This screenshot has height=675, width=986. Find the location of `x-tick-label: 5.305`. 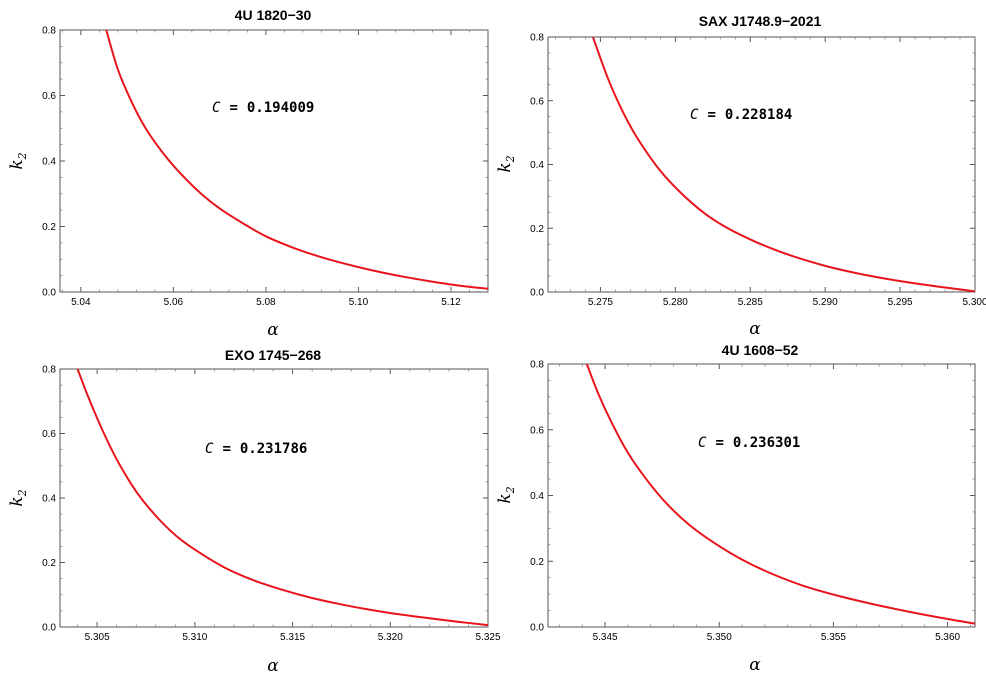

x-tick-label: 5.305 is located at coordinates (97, 637).